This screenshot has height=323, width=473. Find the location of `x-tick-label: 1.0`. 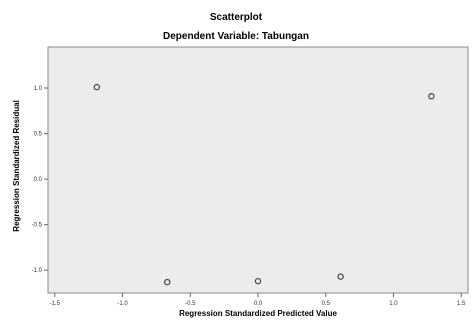

x-tick-label: 1.0 is located at coordinates (393, 304).